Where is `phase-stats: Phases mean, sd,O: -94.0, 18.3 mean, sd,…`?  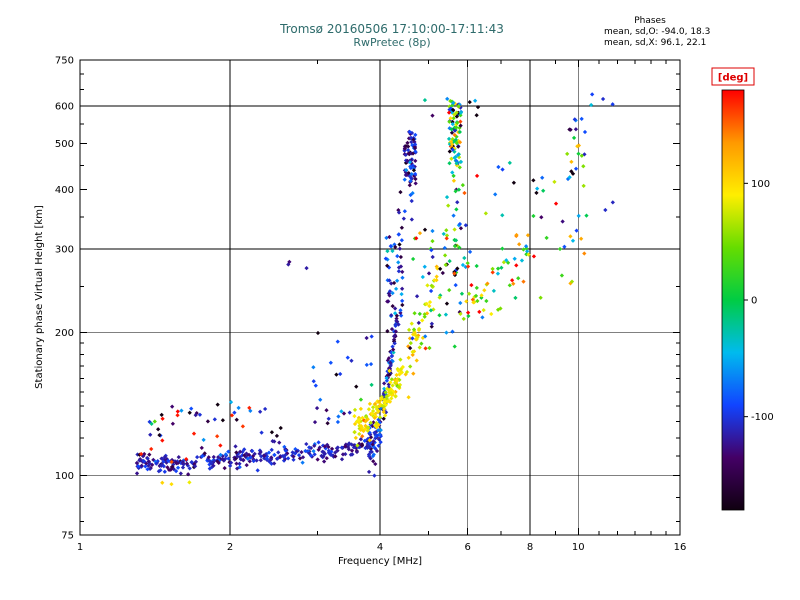 phase-stats: Phases mean, sd,O: -94.0, 18.3 mean, sd,… is located at coordinates (657, 32).